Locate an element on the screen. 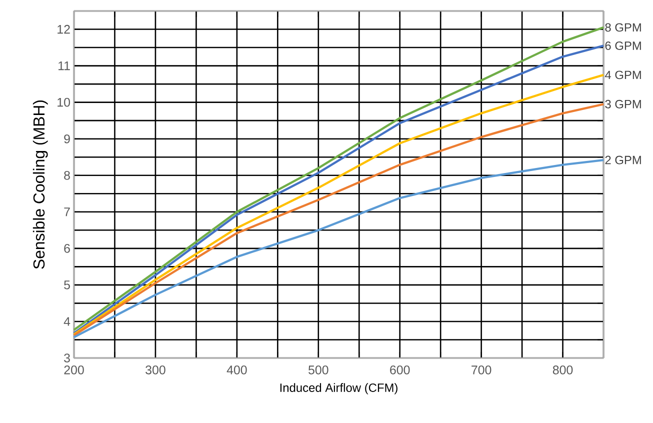 This screenshot has width=653, height=423. y-tick-label: 3 is located at coordinates (67, 358).